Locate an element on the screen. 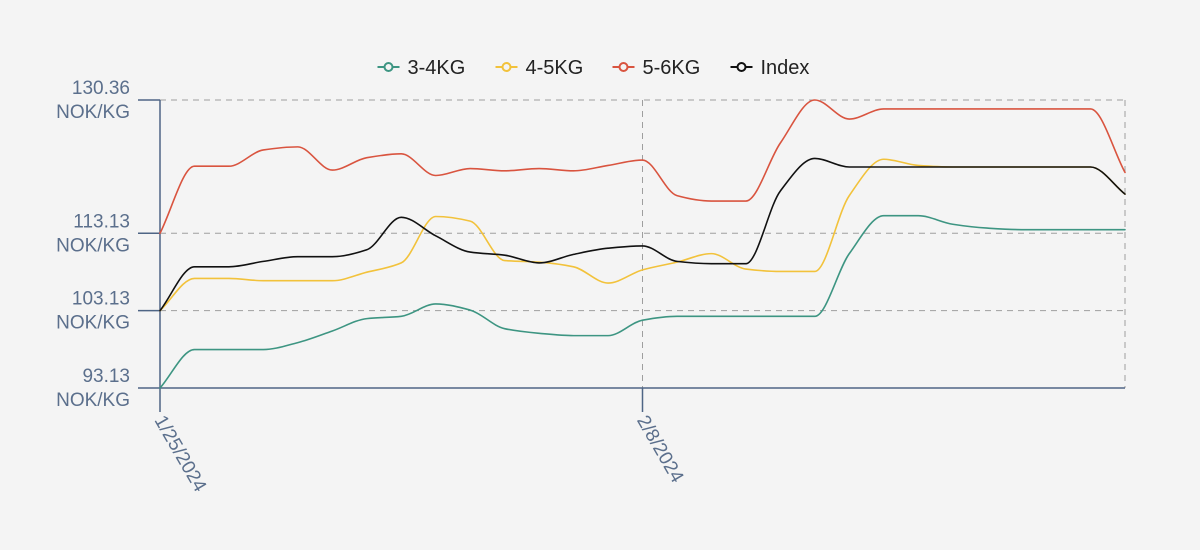  legend-item: 4-5KG is located at coordinates (539, 68).